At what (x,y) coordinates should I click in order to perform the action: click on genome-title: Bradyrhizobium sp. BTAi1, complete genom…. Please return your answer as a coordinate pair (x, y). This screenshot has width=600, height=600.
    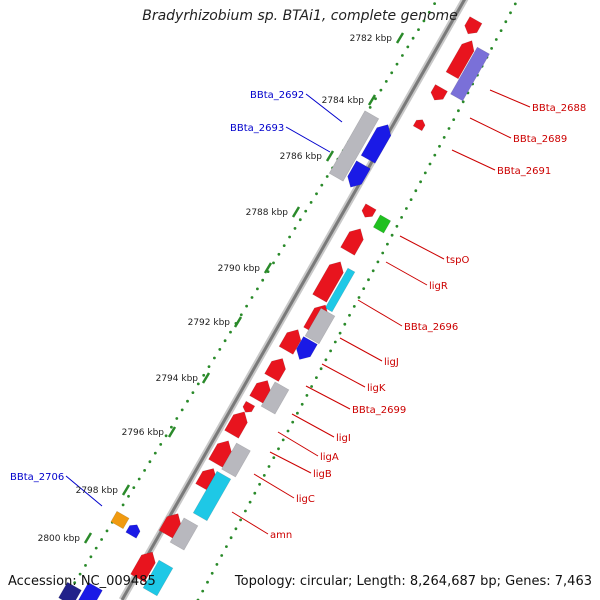
    Looking at the image, I should click on (300, 16).